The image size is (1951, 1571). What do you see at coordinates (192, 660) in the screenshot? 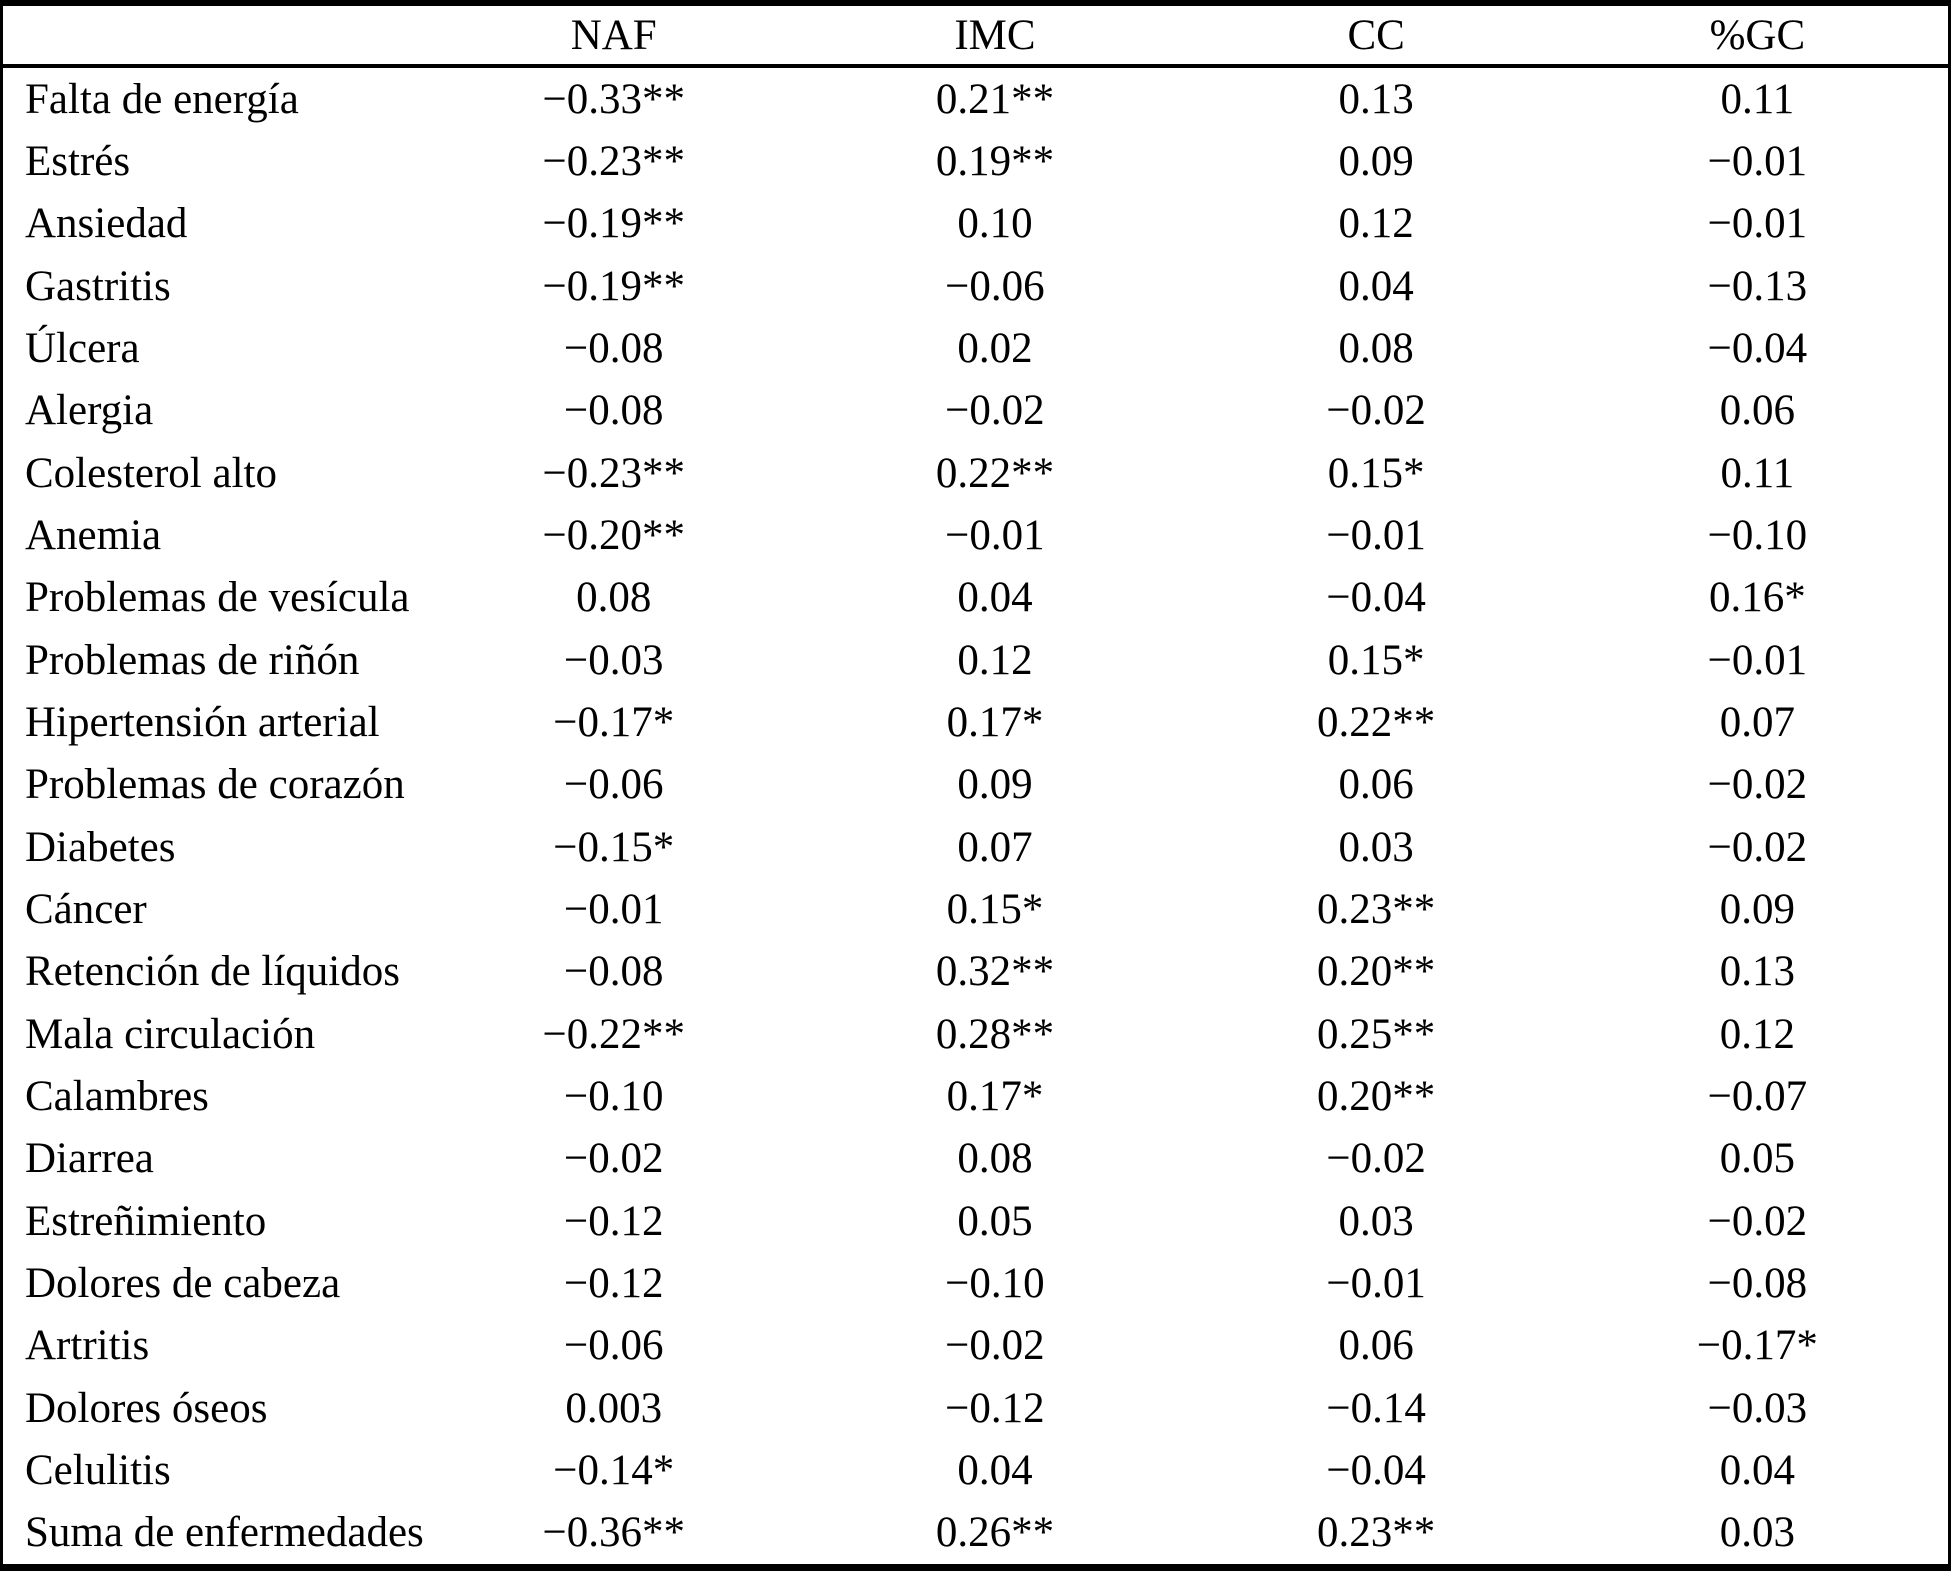
I see `row-label: Problemas de riñón` at bounding box center [192, 660].